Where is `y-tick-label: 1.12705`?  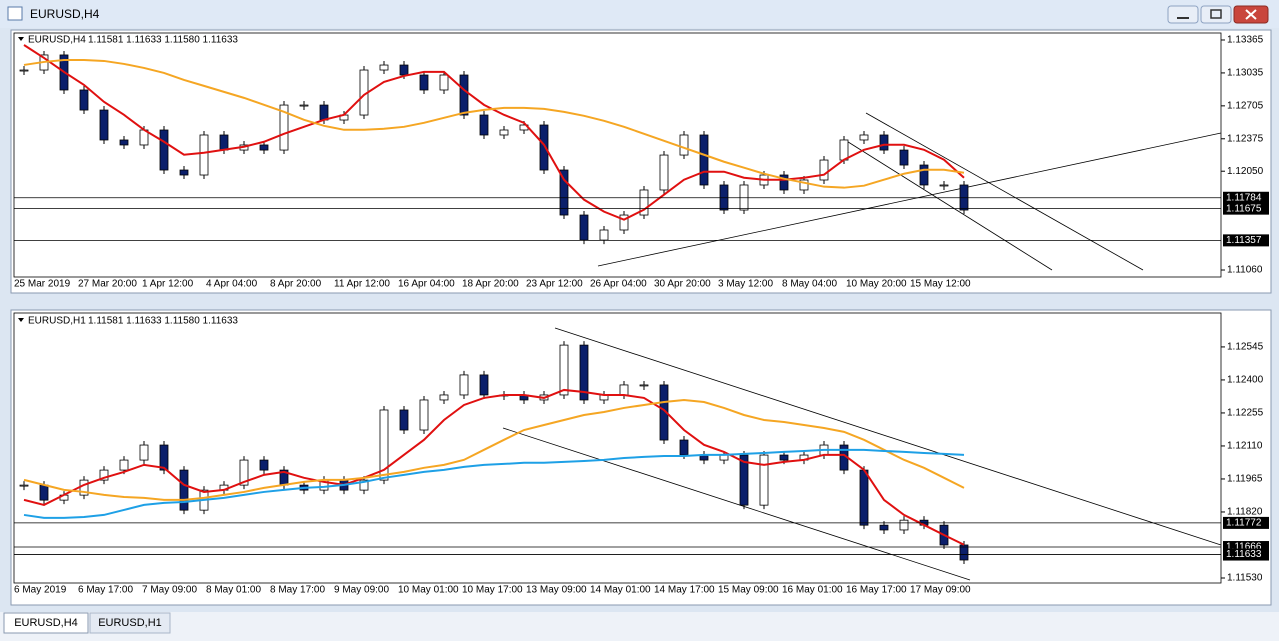
y-tick-label: 1.12705 is located at coordinates (1245, 105).